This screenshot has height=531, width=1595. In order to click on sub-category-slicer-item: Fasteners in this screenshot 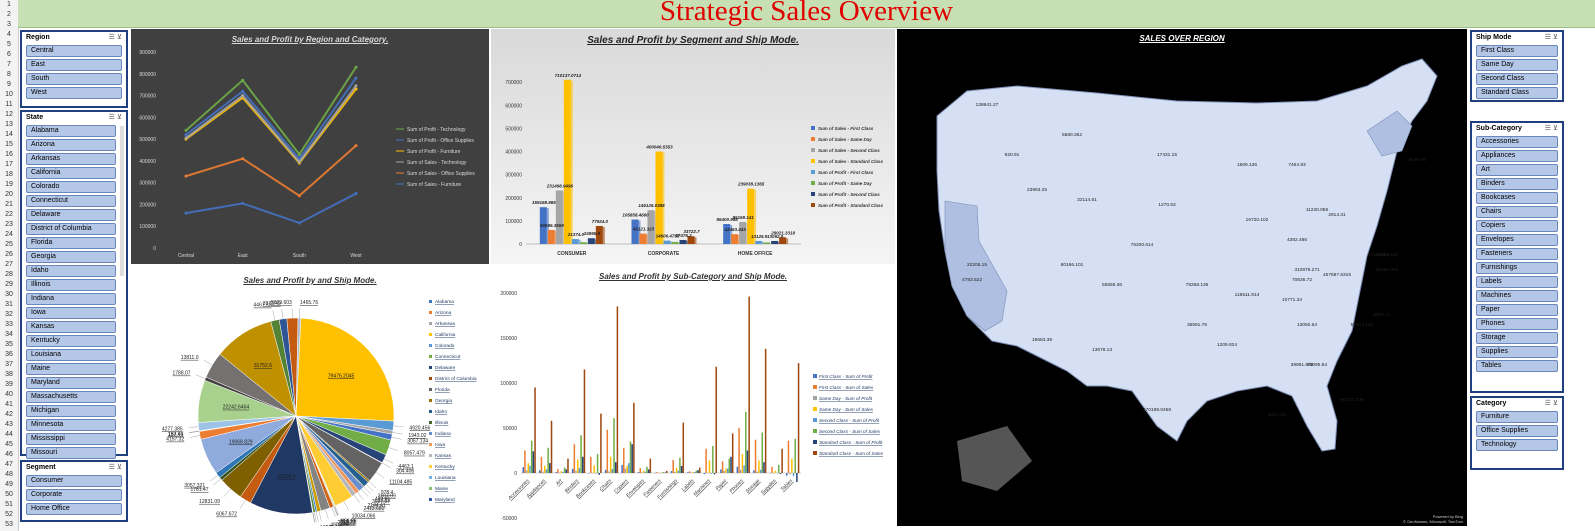, I will do `click(1517, 254)`.